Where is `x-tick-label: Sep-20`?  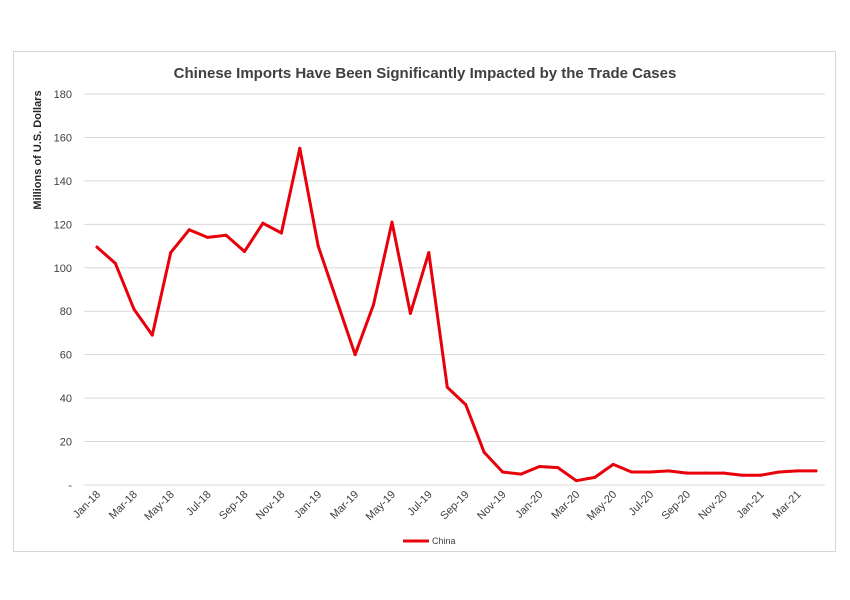
x-tick-label: Sep-20 is located at coordinates (676, 506).